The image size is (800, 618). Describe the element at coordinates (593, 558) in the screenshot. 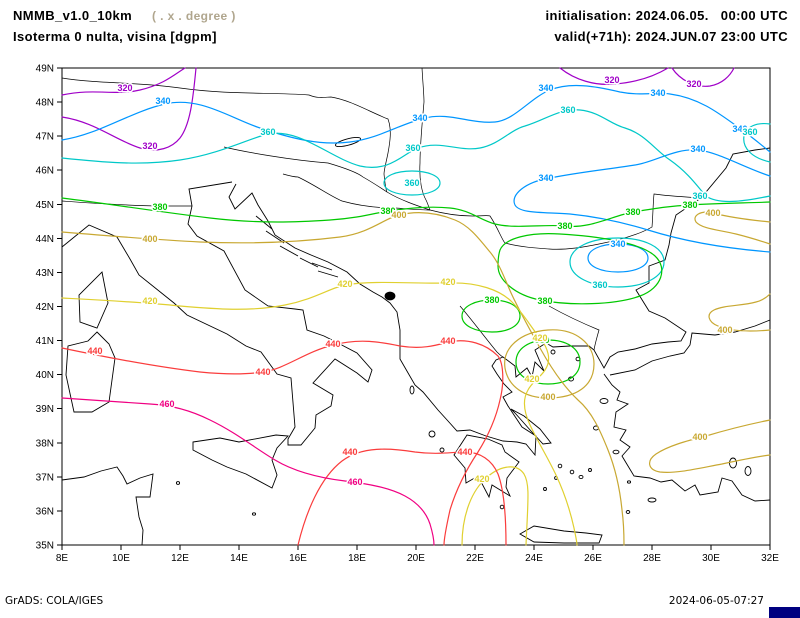

I see `x-axis-label: 26E` at that location.